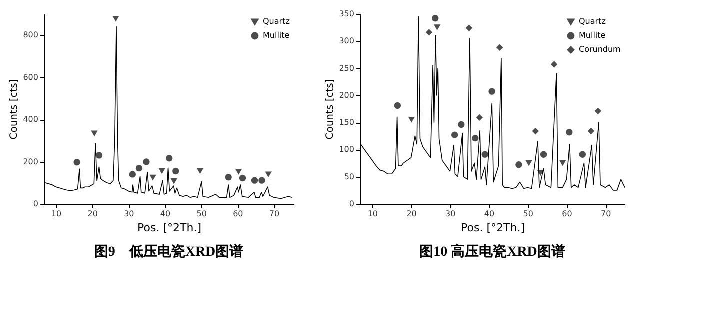 The height and width of the screenshot is (324, 718). Describe the element at coordinates (30, 35) in the screenshot. I see `y-tick-label: 800` at that location.